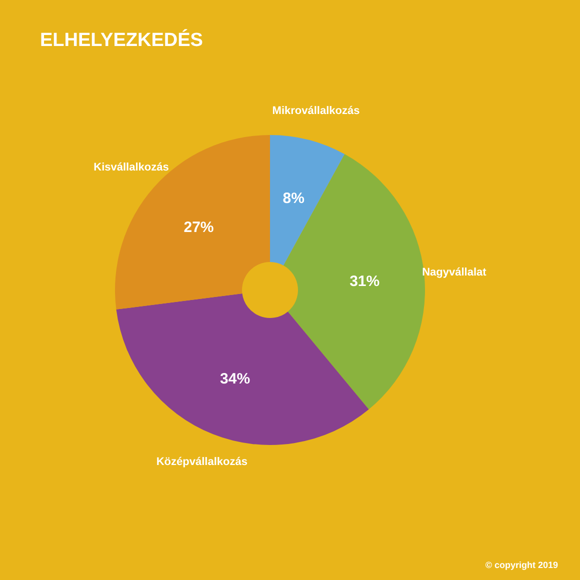  Describe the element at coordinates (121, 40) in the screenshot. I see `chart-title: ELHELYEZKEDÉS` at that location.